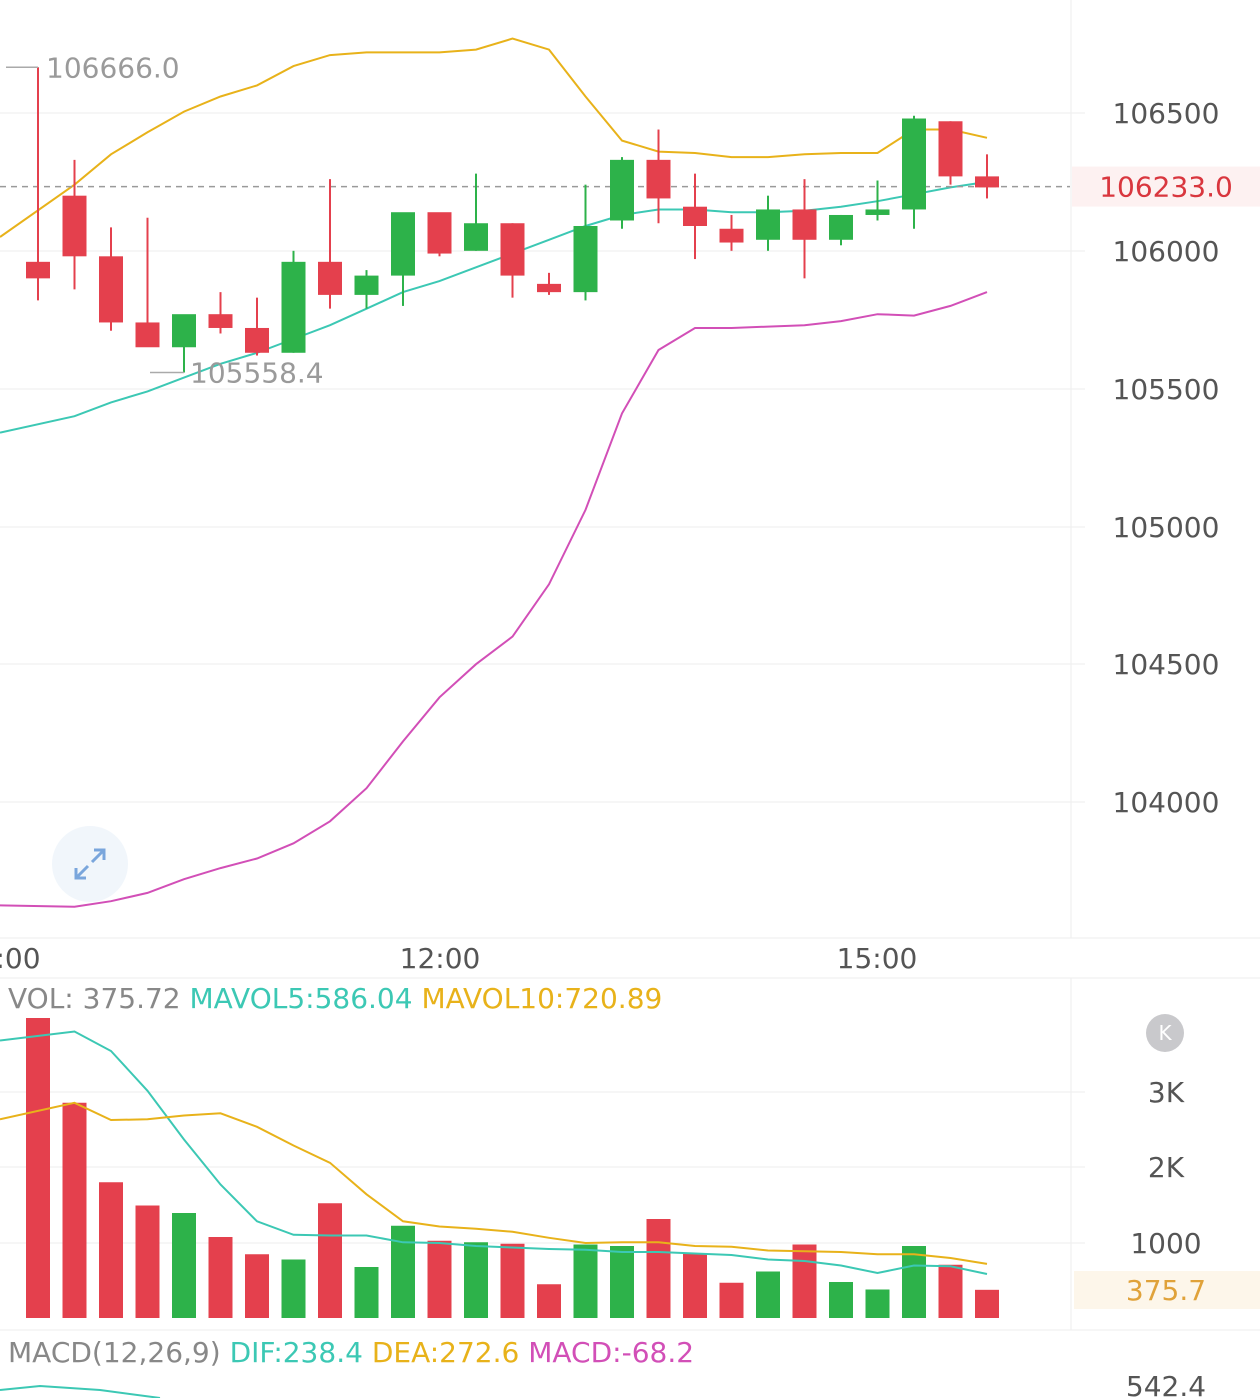 The height and width of the screenshot is (1398, 1260). I want to click on volume-tick-label: 3K, so click(1166, 1092).